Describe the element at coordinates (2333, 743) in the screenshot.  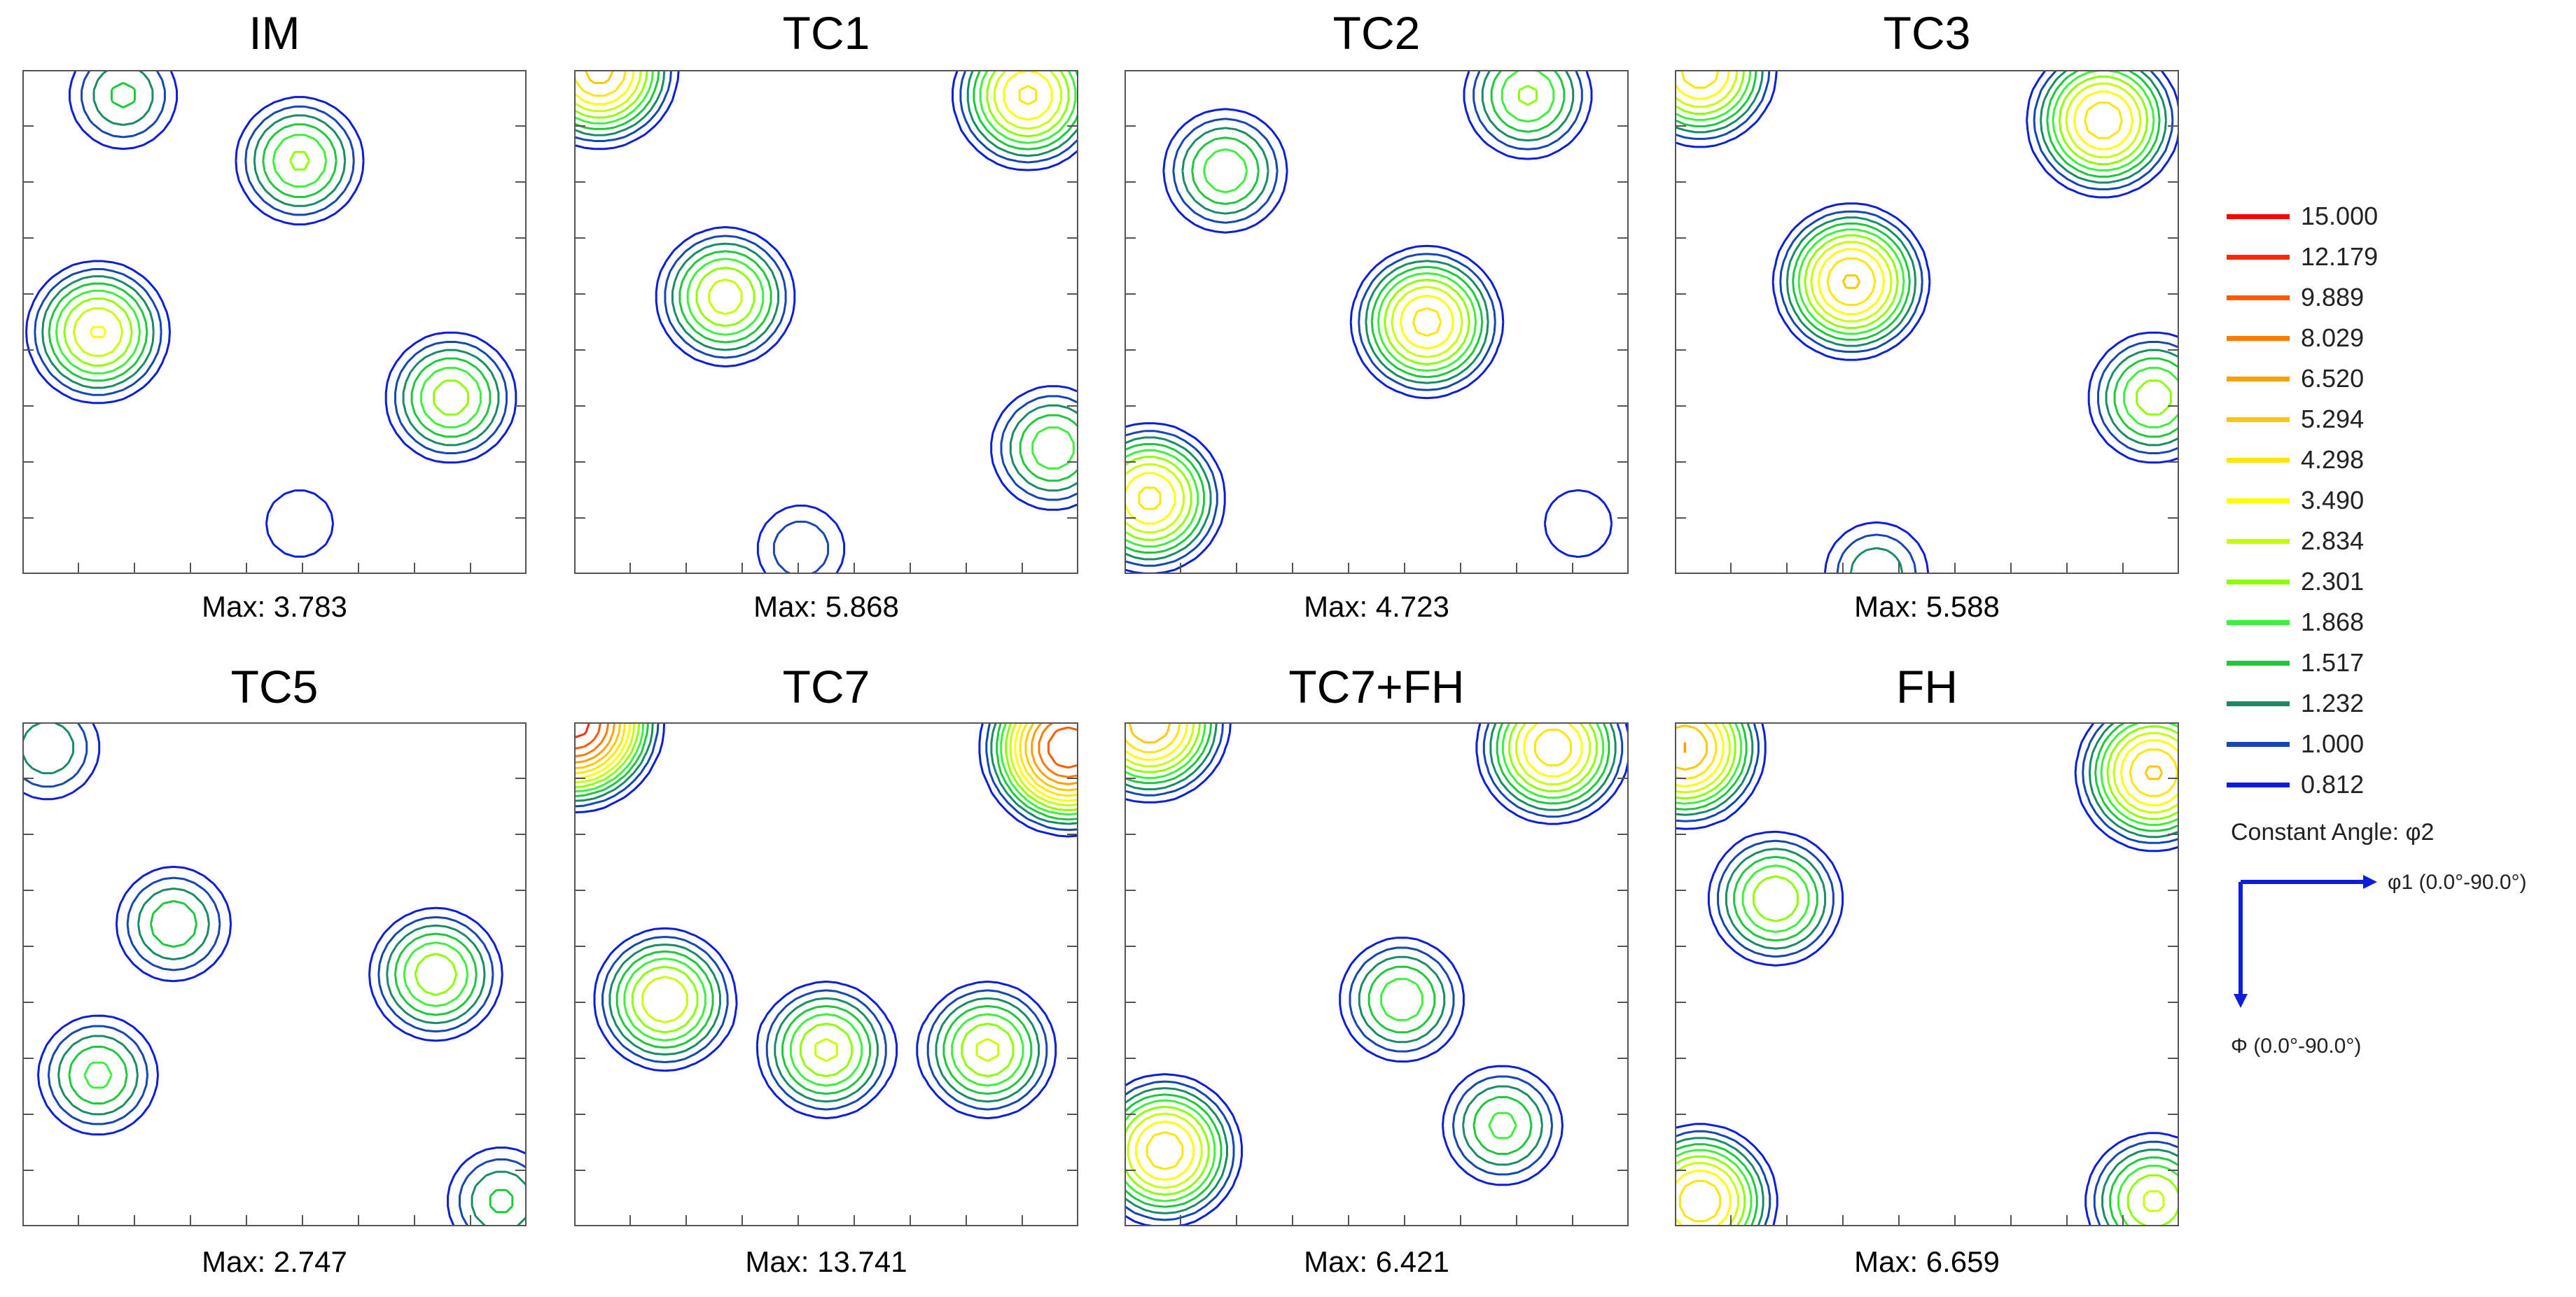
I see `legend-label: 1.000` at that location.